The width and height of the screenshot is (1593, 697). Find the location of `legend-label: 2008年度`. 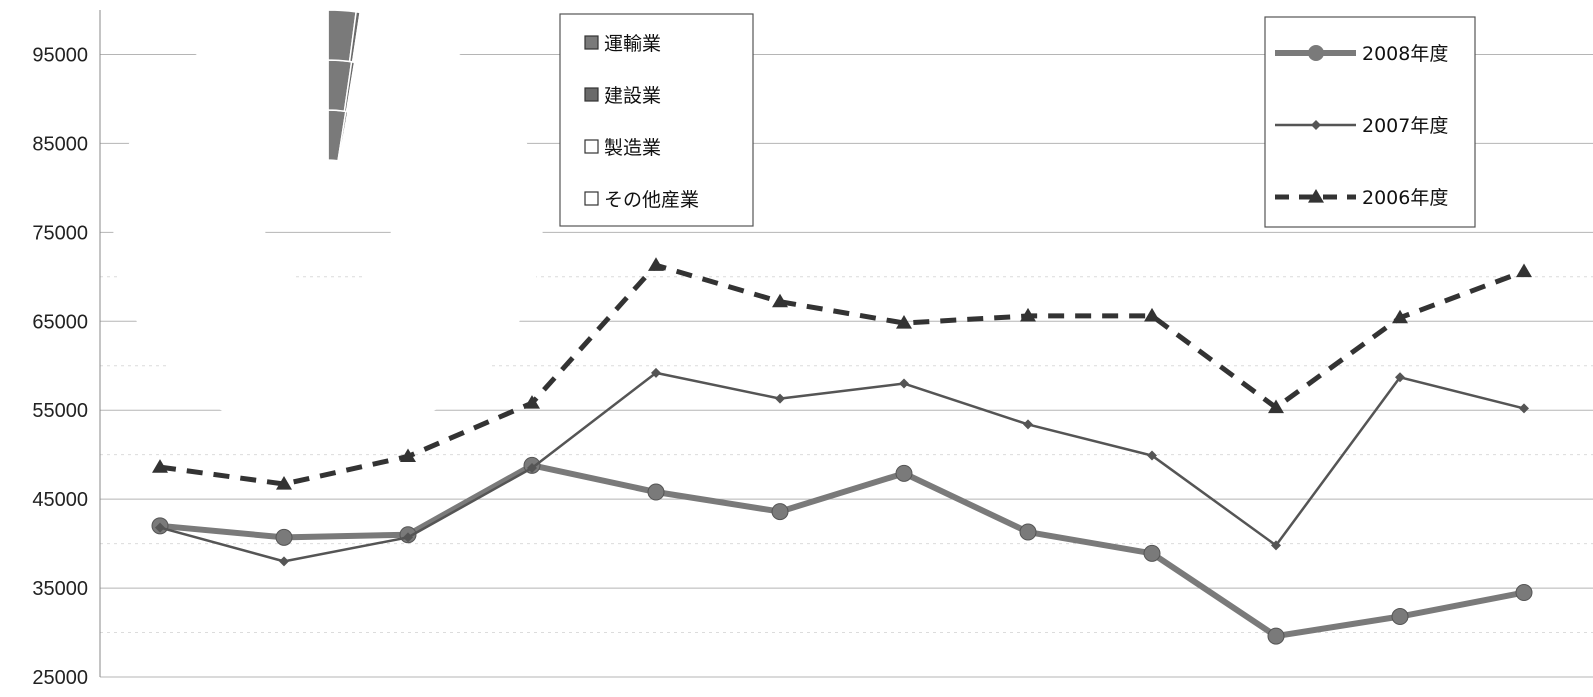

legend-label: 2008年度 is located at coordinates (1405, 54).